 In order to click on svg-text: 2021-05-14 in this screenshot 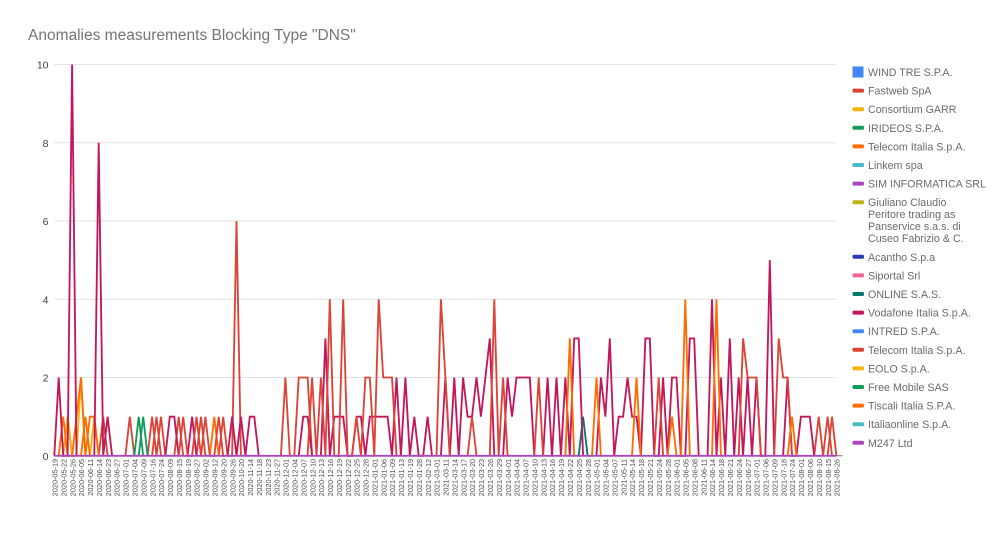, I will do `click(632, 477)`.